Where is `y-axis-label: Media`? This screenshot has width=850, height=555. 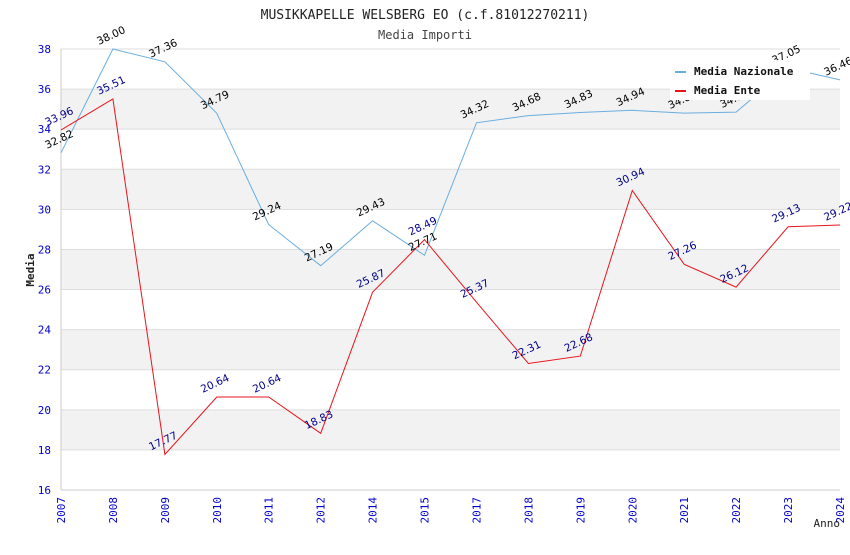
y-axis-label: Media is located at coordinates (30, 269).